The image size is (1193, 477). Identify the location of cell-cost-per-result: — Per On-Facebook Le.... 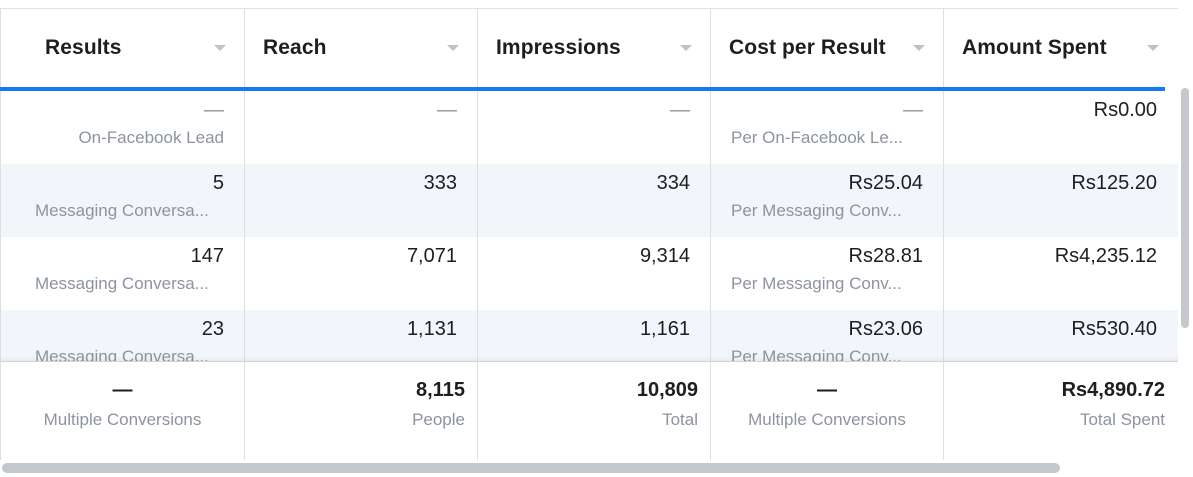
(827, 127).